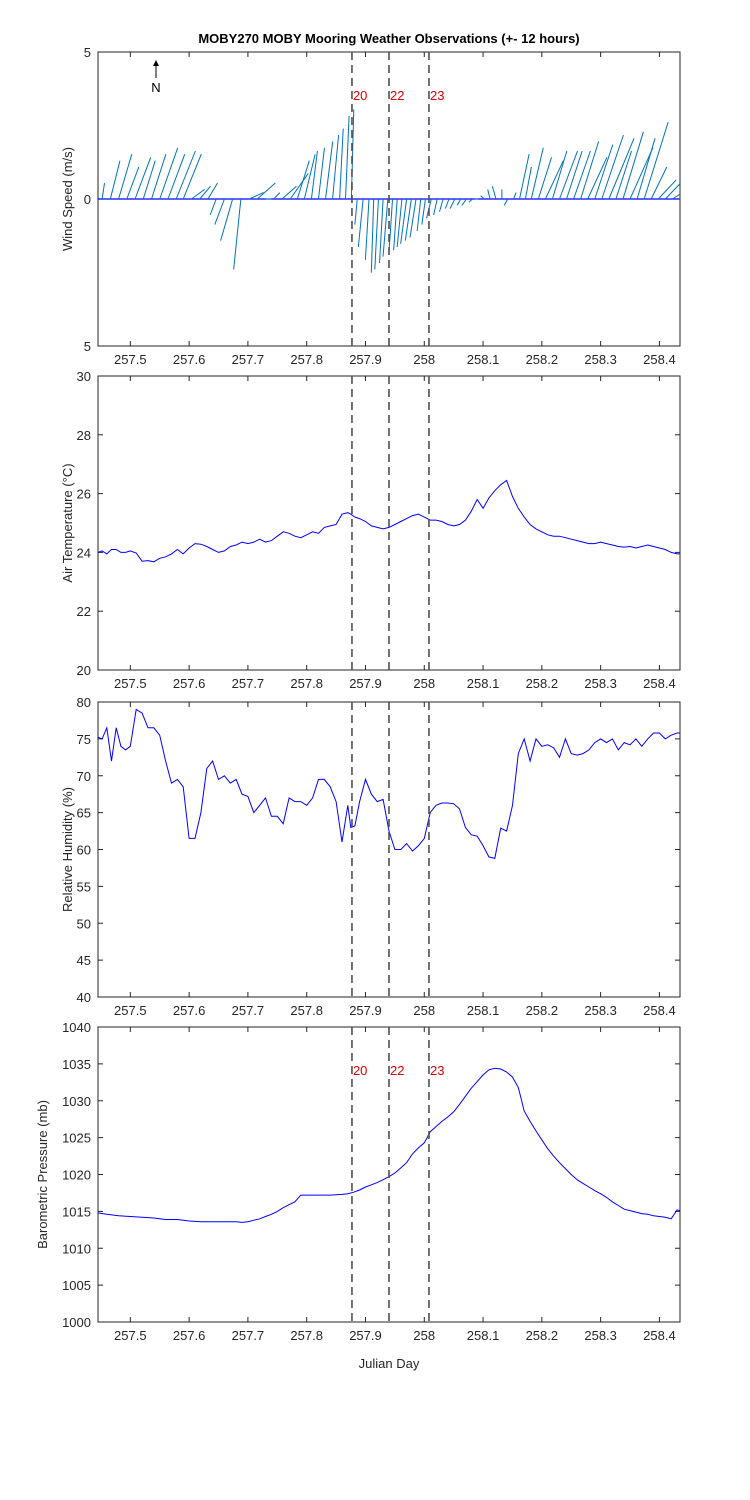 This screenshot has height=1500, width=750. I want to click on y-tick-label: 60, so click(84, 850).